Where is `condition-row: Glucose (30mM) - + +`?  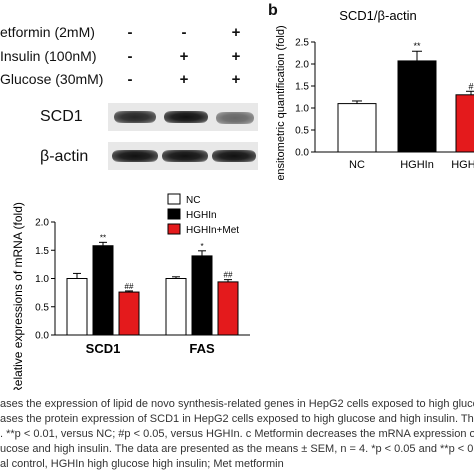
condition-row: Glucose (30mM) - + + is located at coordinates (125, 80).